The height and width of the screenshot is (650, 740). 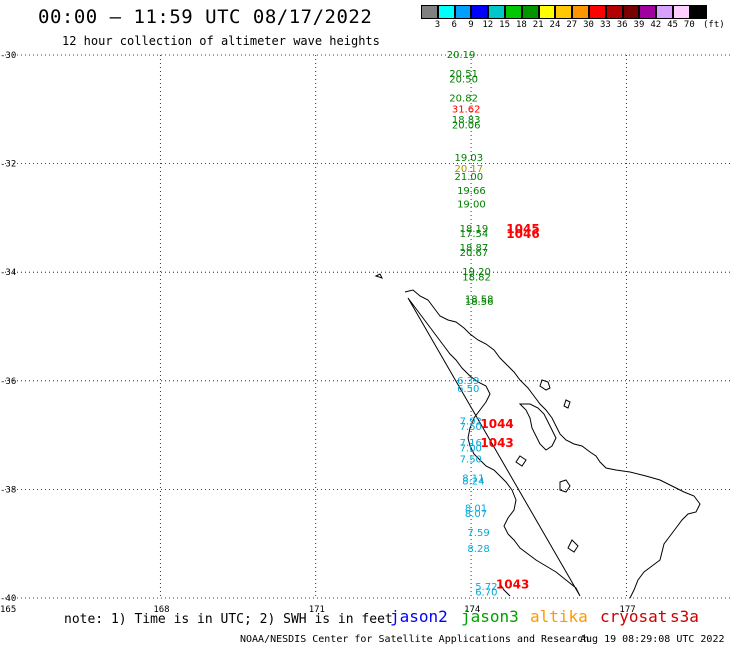 I want to click on legend-label: 27, so click(x=572, y=25).